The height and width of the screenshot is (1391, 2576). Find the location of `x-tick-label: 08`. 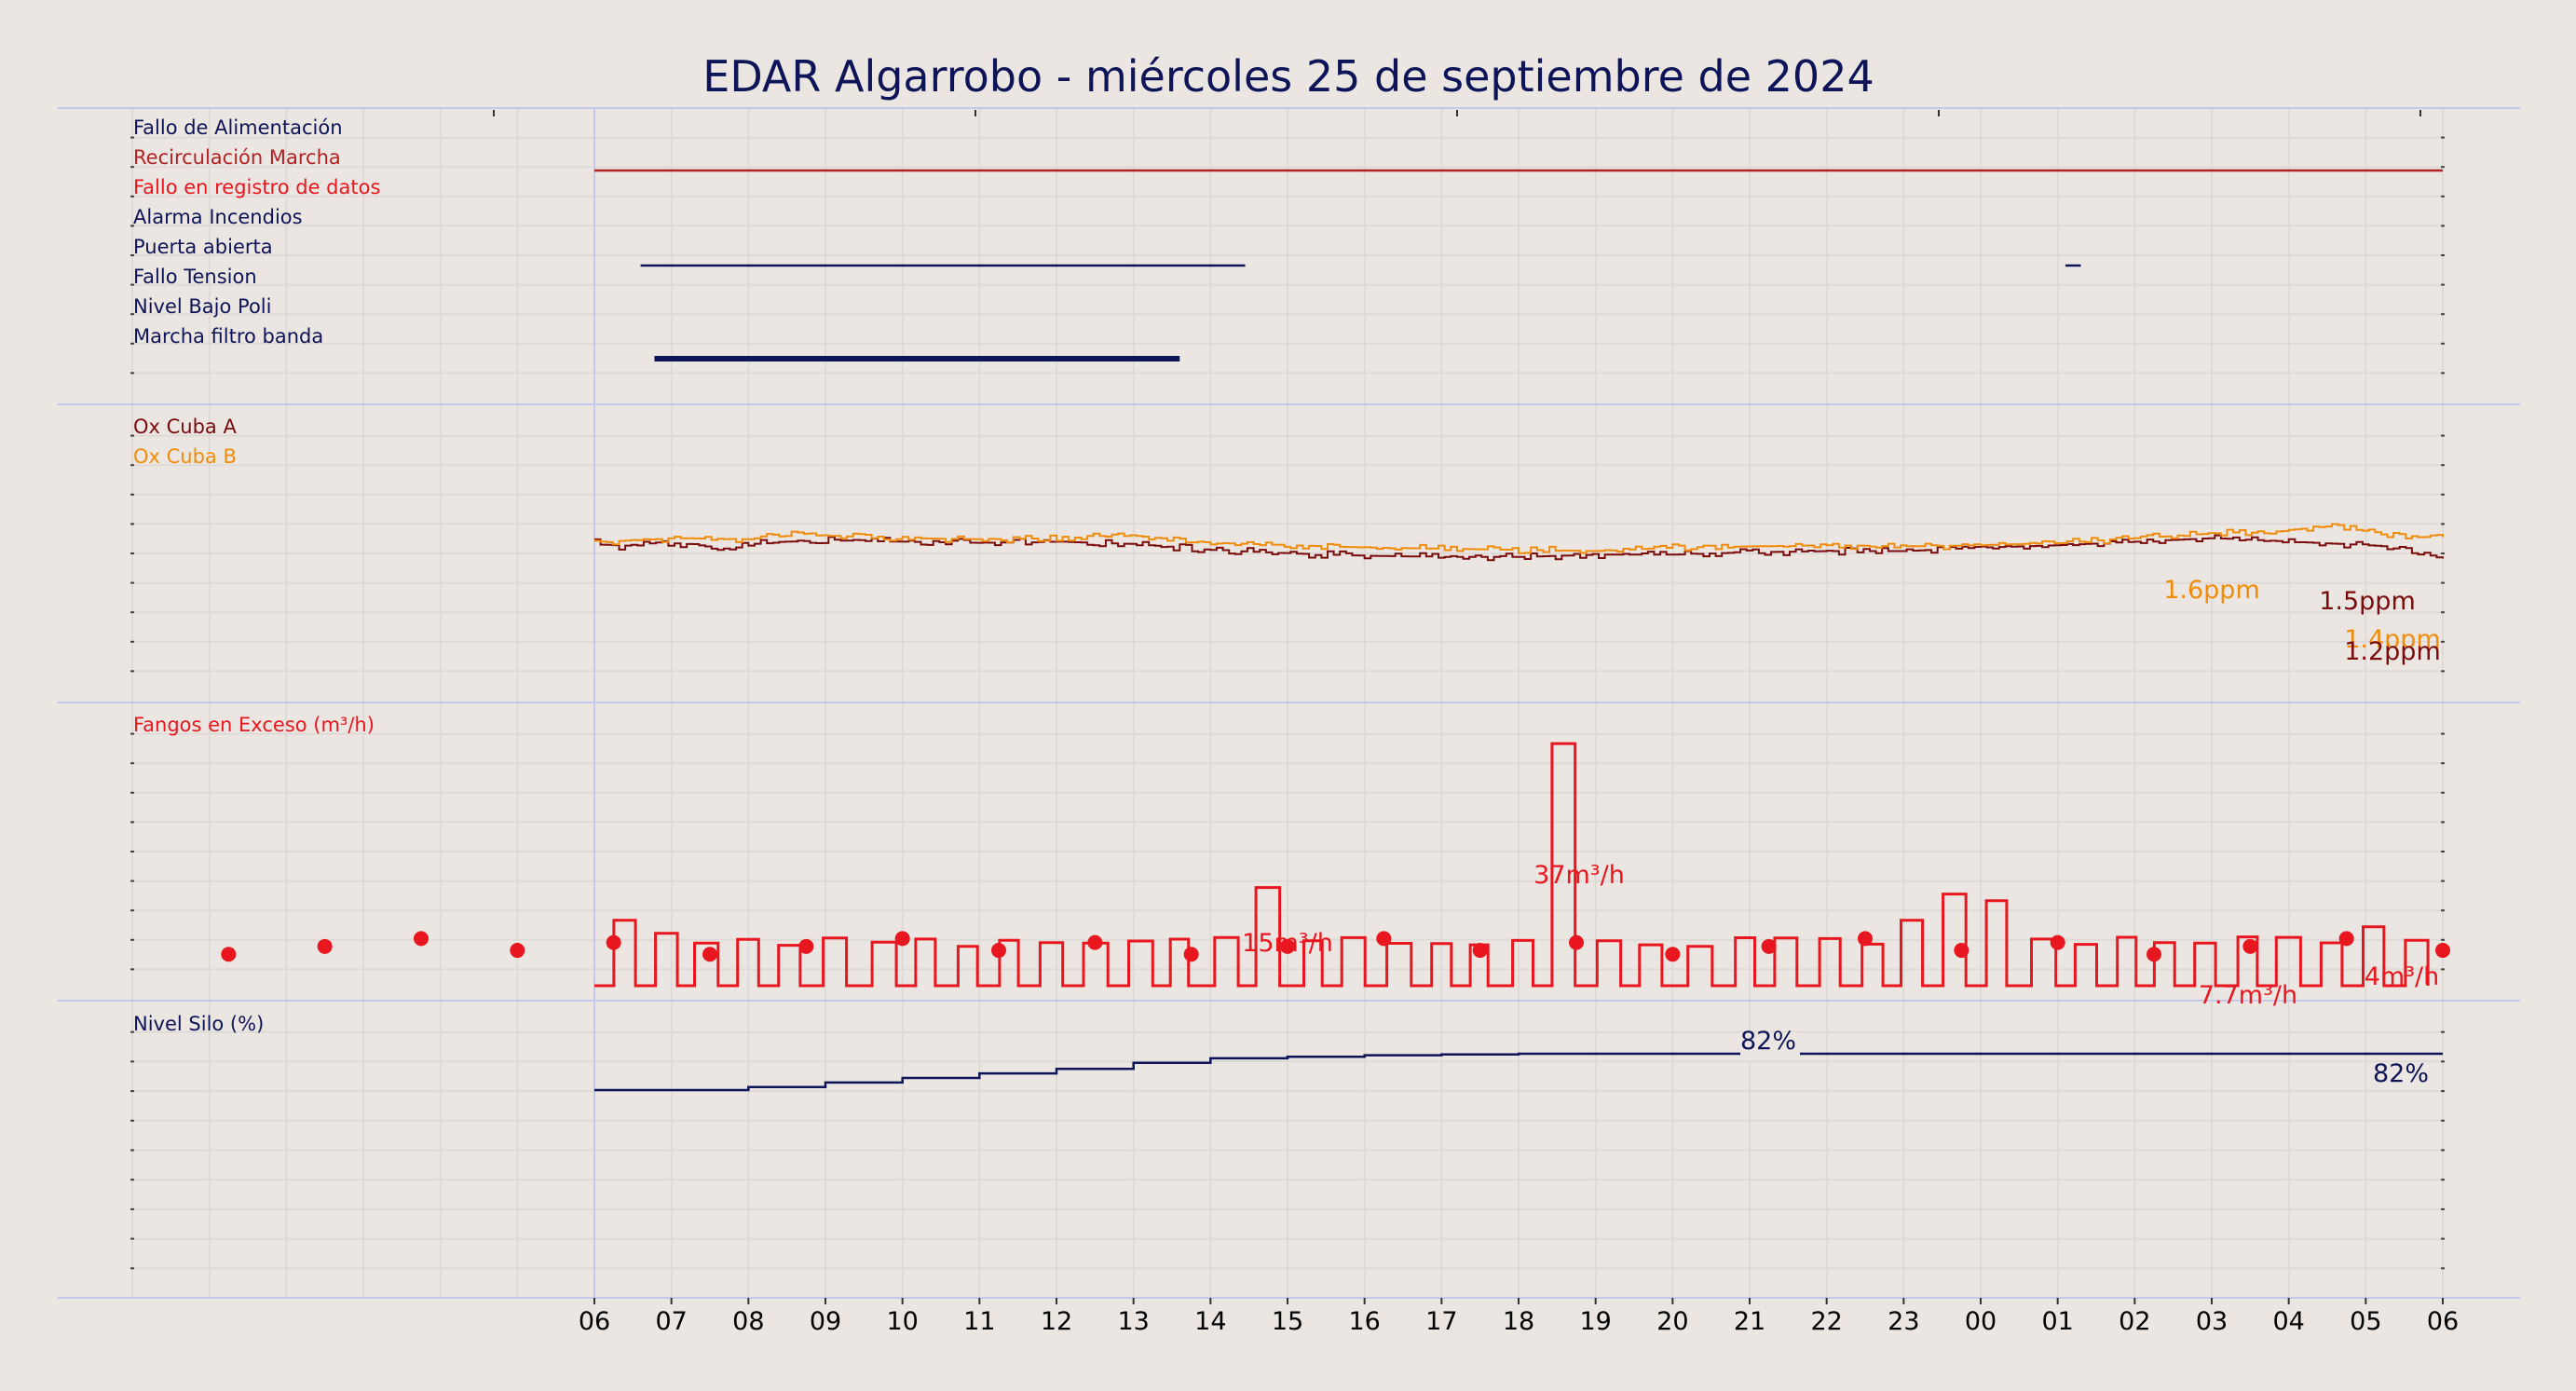

x-tick-label: 08 is located at coordinates (748, 1321).